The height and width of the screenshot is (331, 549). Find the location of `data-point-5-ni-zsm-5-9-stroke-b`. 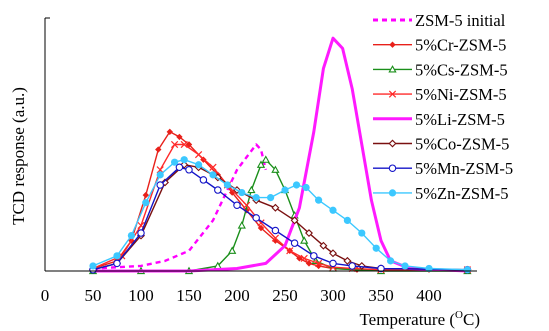

data-point-5-ni-zsm-5-9-stroke-b is located at coordinates (246, 205).